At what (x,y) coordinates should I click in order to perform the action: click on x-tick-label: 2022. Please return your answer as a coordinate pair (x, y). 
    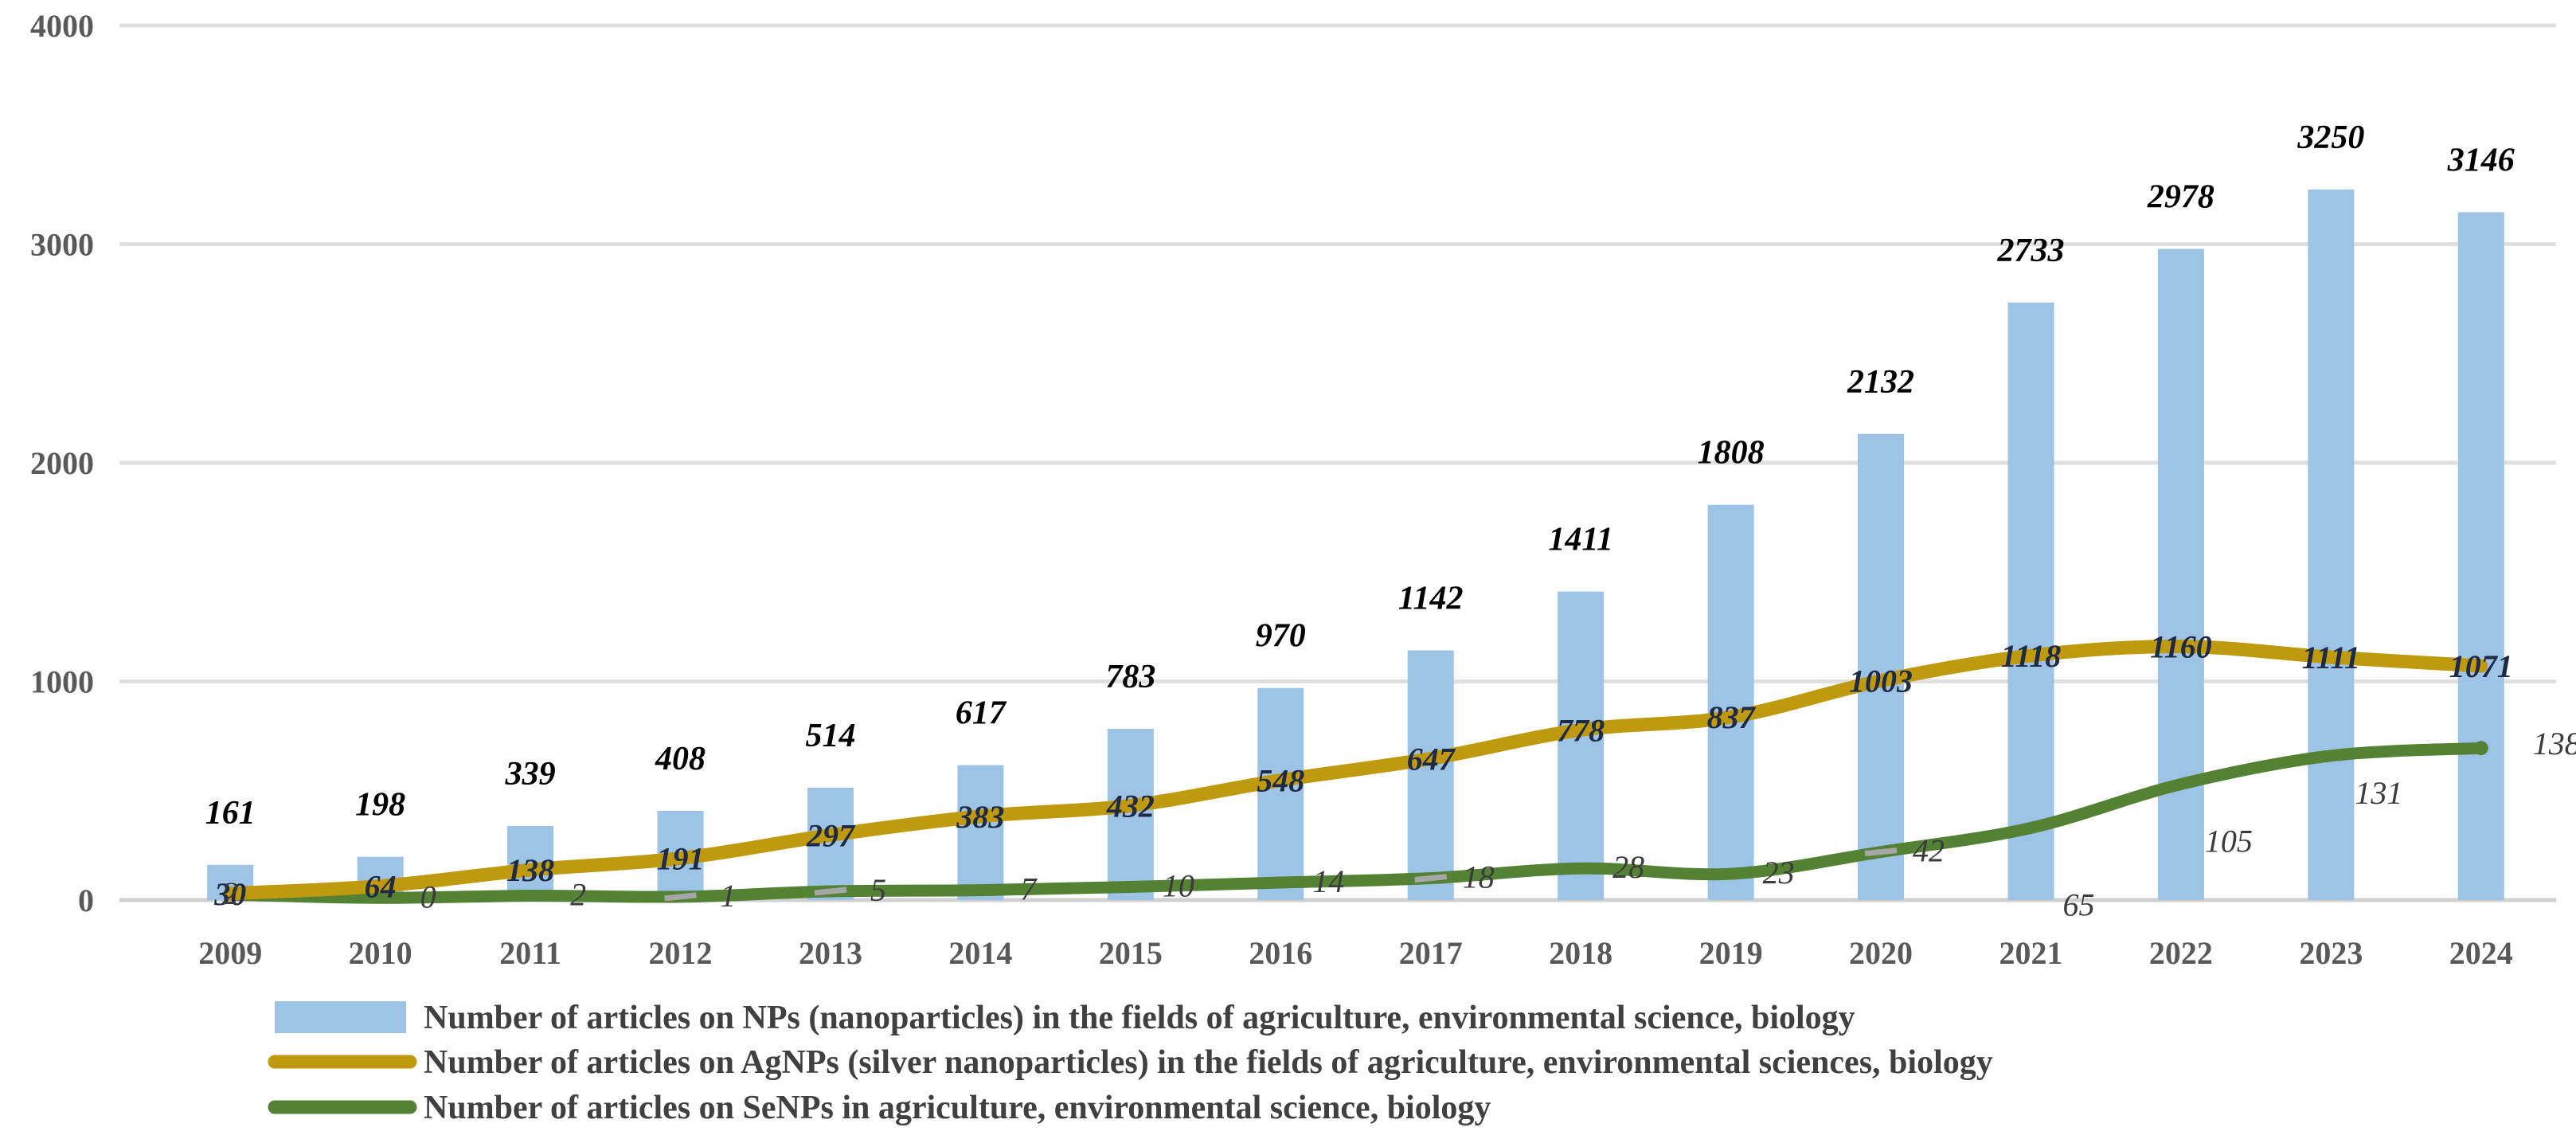
    Looking at the image, I should click on (2181, 953).